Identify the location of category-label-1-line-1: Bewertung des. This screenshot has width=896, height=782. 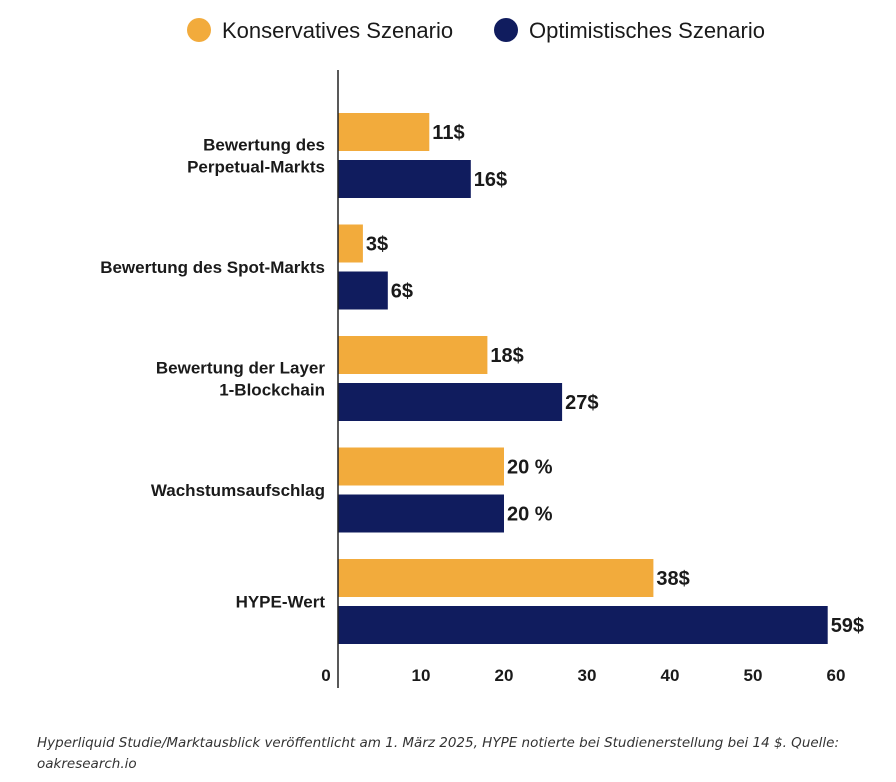
(264, 145).